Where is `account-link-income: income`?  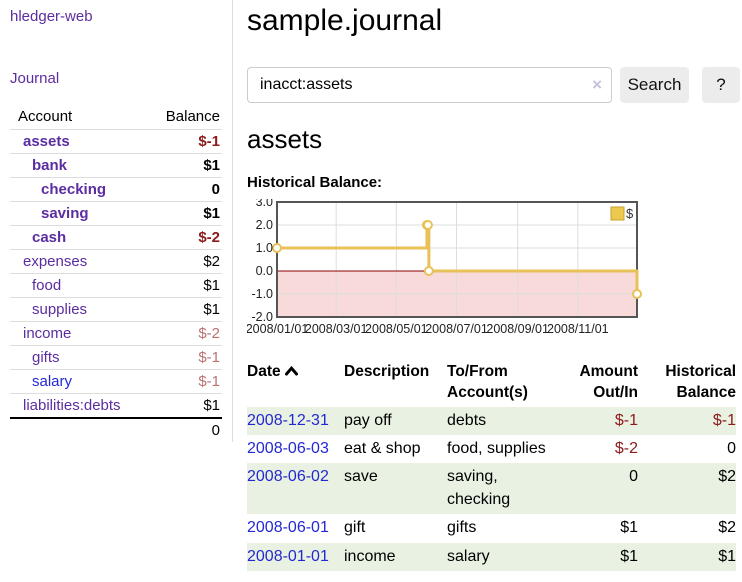 account-link-income: income is located at coordinates (47, 333).